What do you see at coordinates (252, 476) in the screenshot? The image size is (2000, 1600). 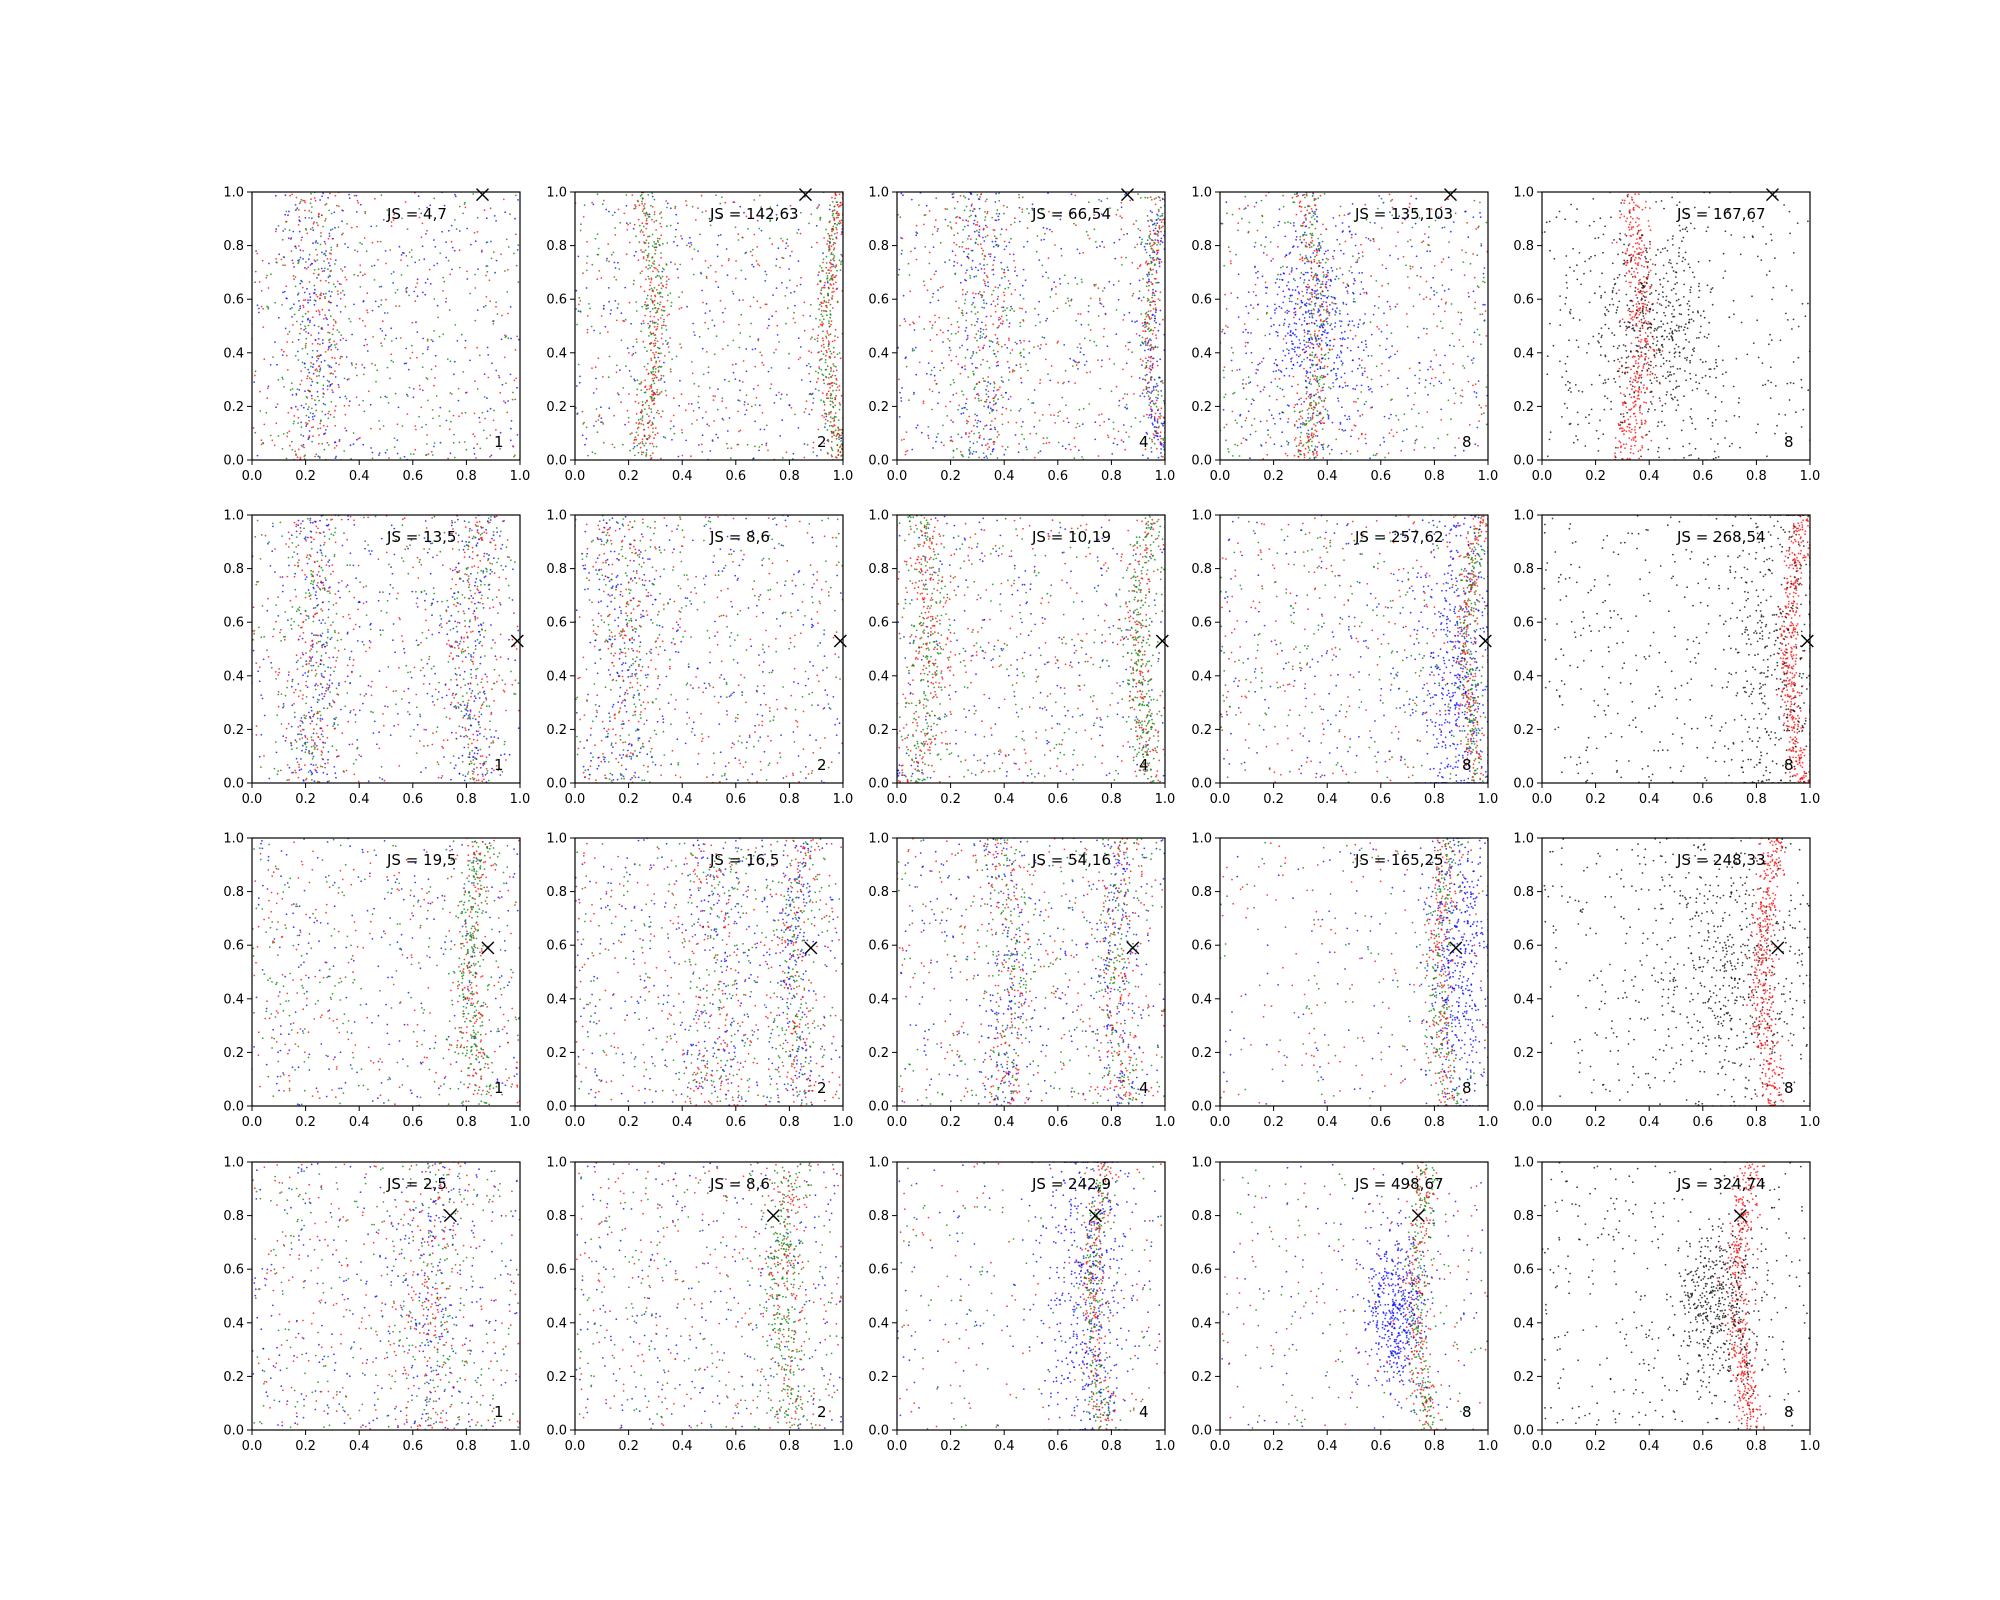 I see `x-tick-label: 0.0` at bounding box center [252, 476].